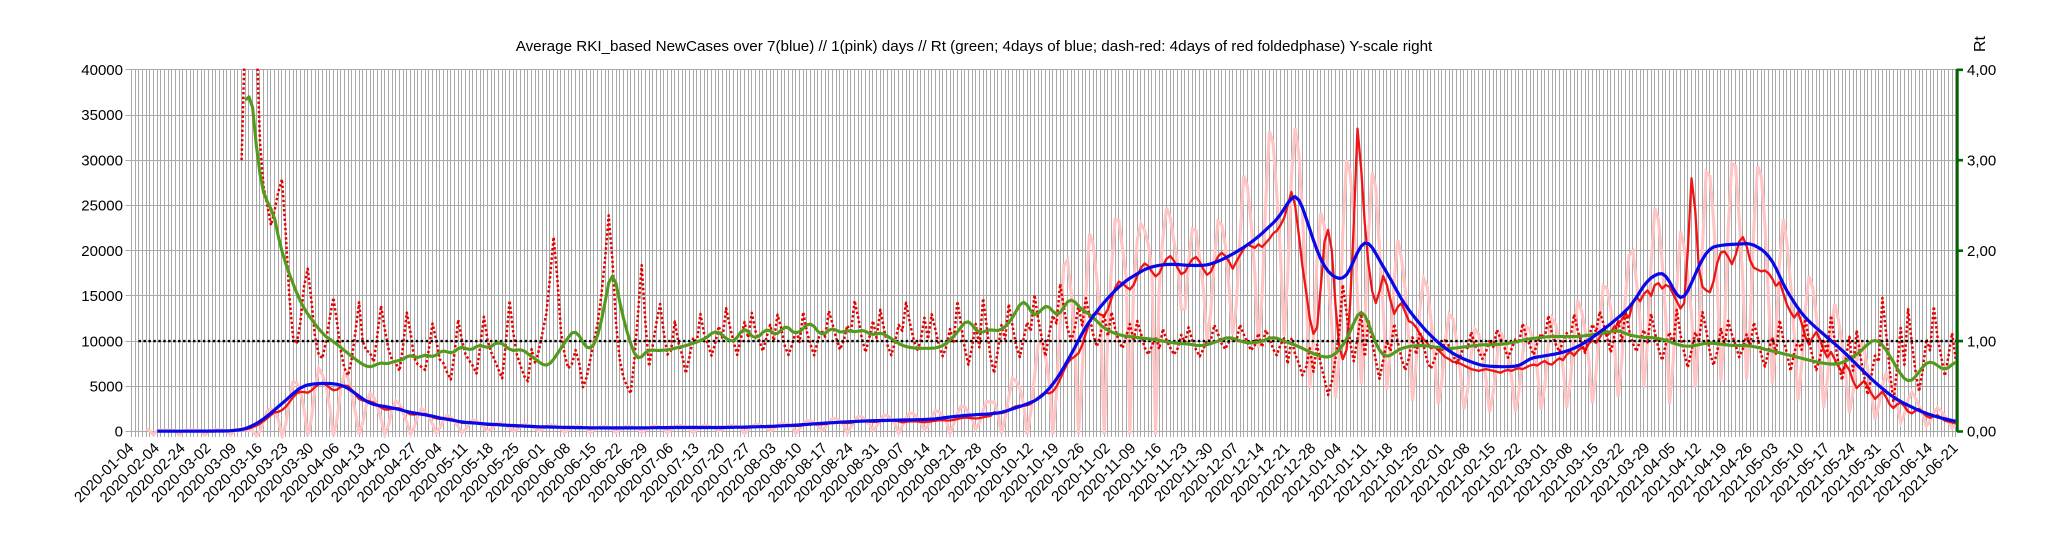 This screenshot has width=2048, height=545. I want to click on svg-text: Rt, so click(1980, 43).